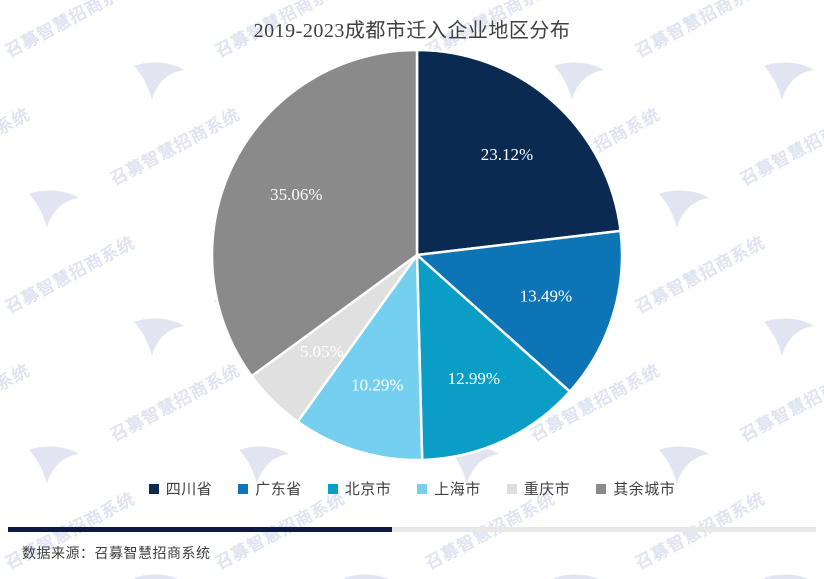  Describe the element at coordinates (546, 296) in the screenshot. I see `pie-slice-label: 13.49%` at that location.